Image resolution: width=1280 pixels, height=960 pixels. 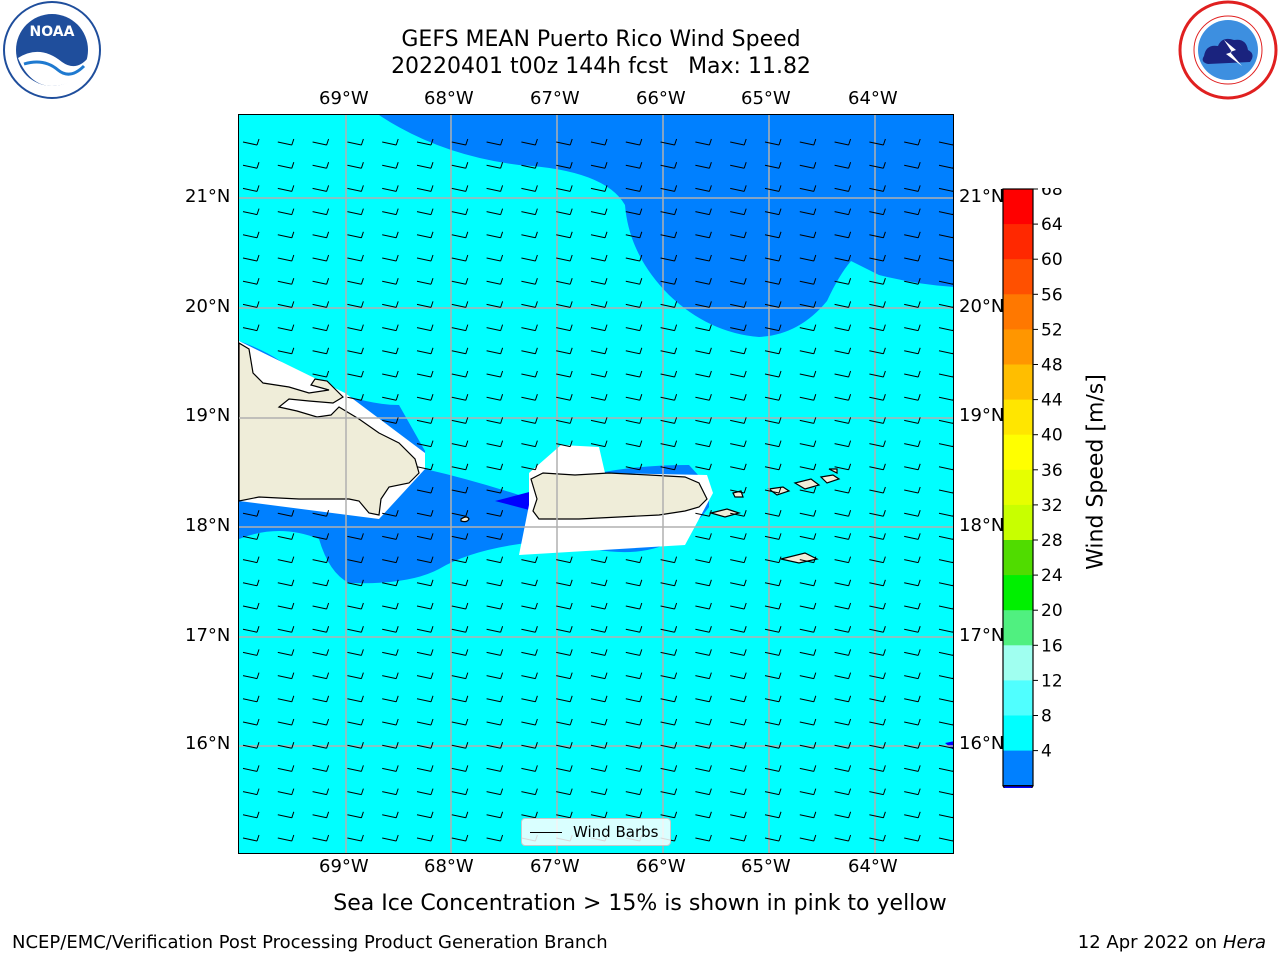 What do you see at coordinates (601, 67) in the screenshot?
I see `chart-subtitle: 20220401 t00z 144h fcst Max: 11.82` at bounding box center [601, 67].